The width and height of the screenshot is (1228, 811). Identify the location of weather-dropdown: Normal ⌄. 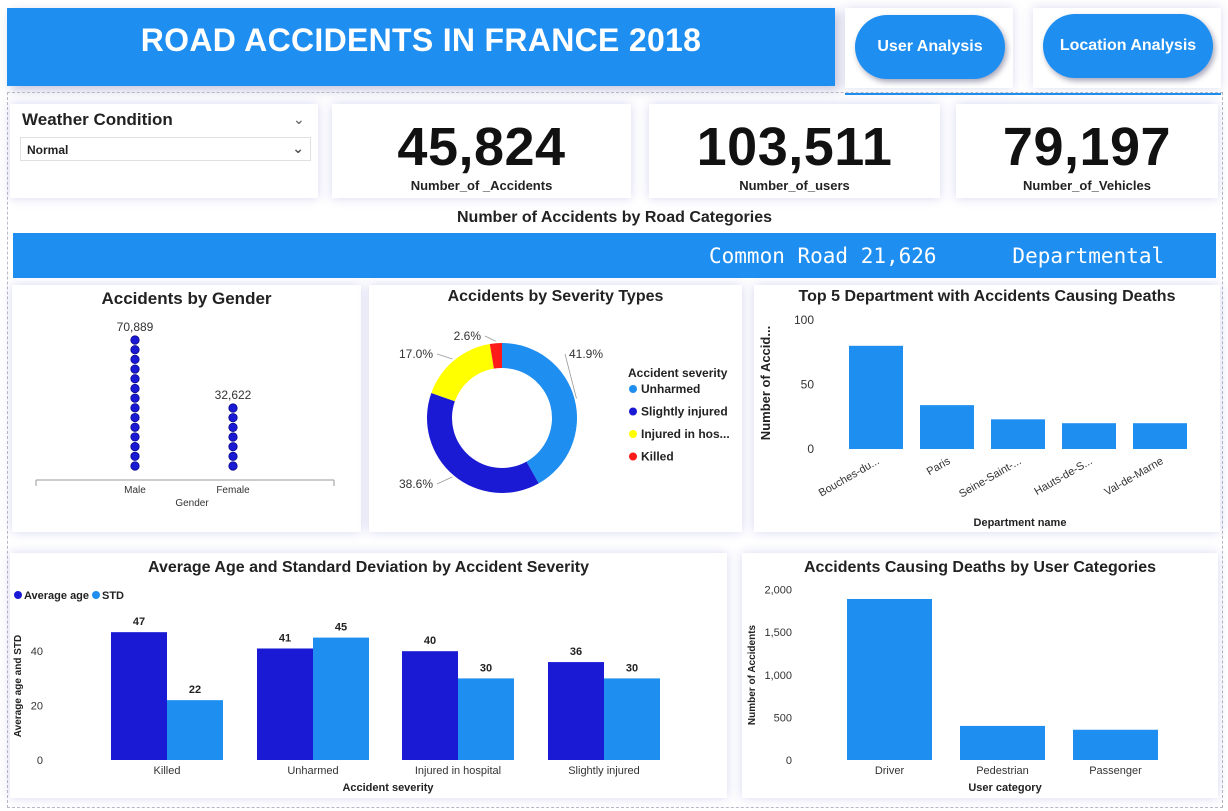
(165, 149).